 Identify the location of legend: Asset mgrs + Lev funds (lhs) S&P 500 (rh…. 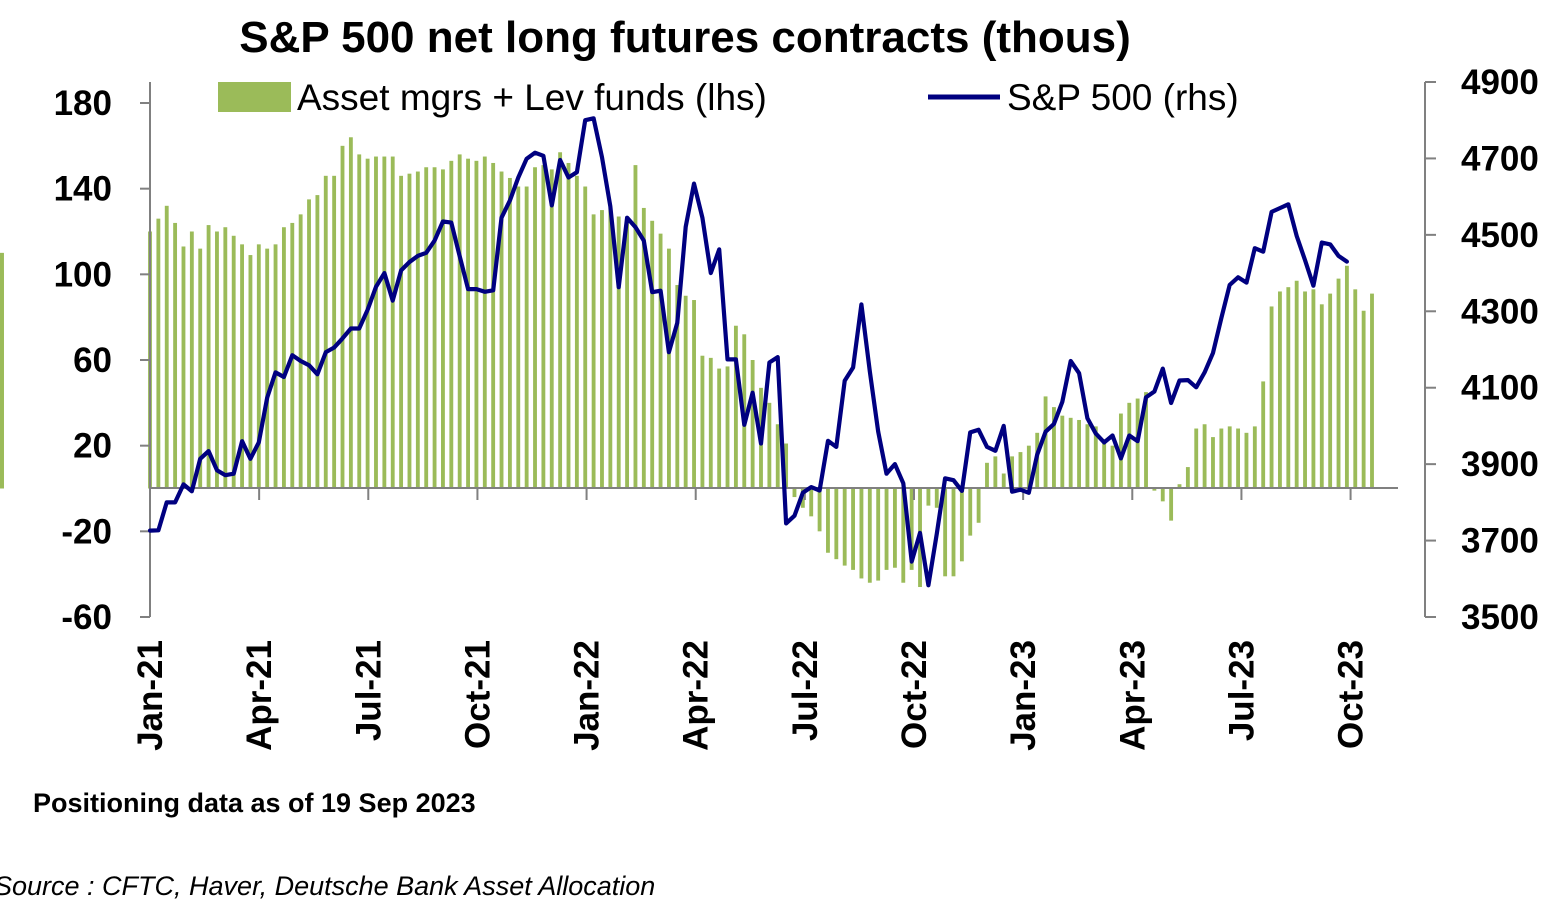
(728, 97).